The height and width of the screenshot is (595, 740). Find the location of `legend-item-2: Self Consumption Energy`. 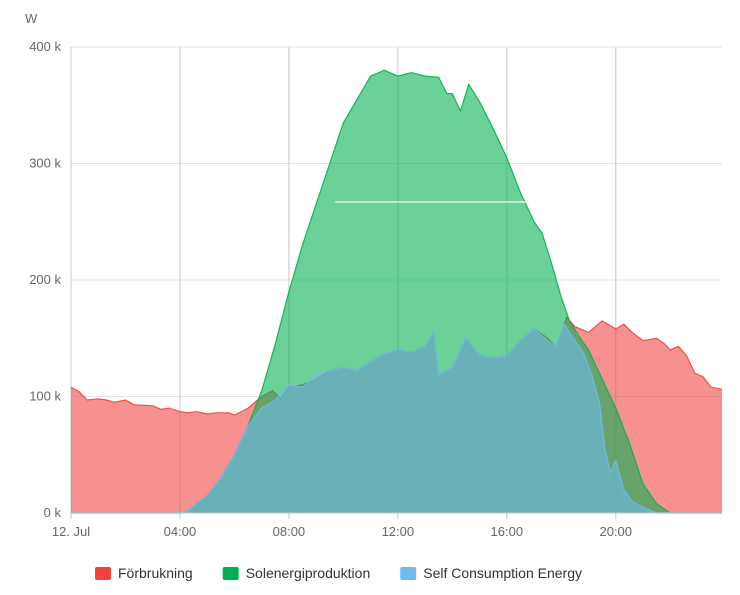

legend-item-2: Self Consumption Energy is located at coordinates (491, 573).